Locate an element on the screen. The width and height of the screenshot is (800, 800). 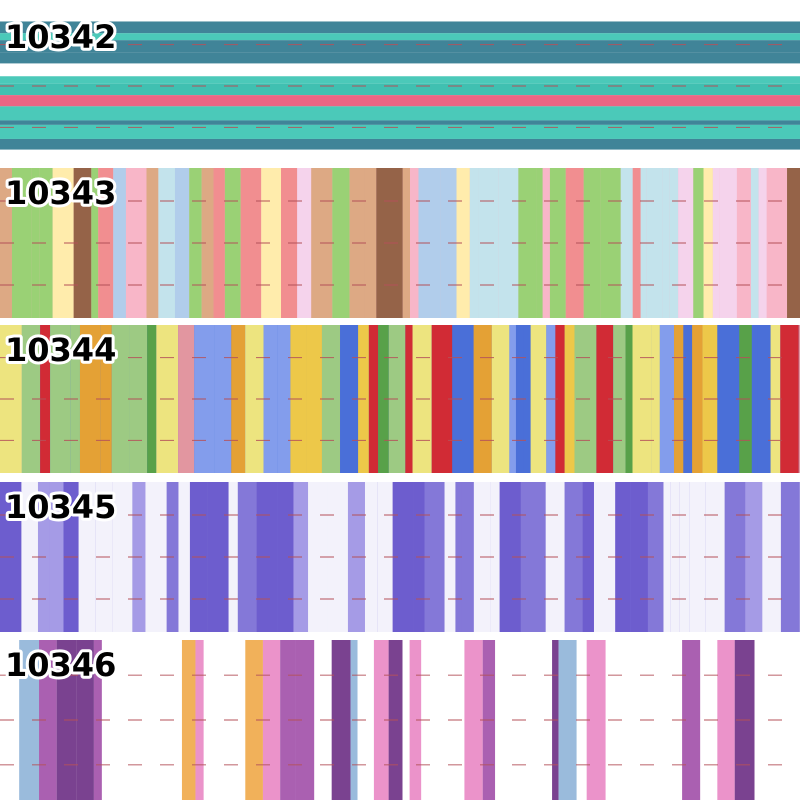
ribbon-label: 10342 is located at coordinates (60, 37).